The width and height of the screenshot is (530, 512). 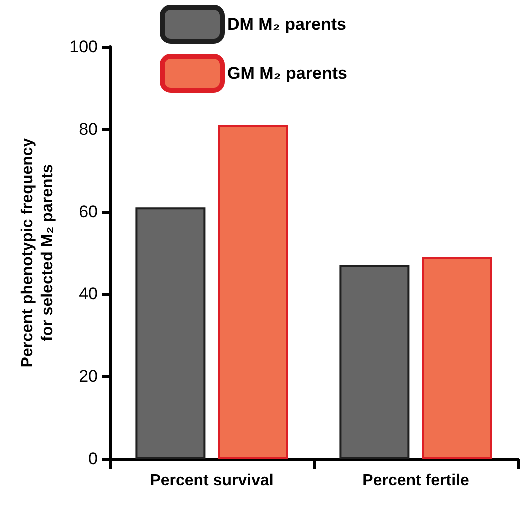 I want to click on y-tick-label: 0, so click(x=93, y=459).